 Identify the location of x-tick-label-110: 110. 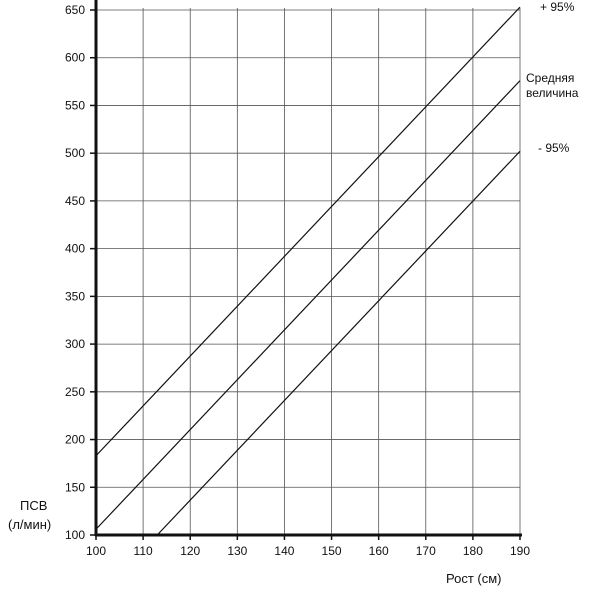
(143, 551).